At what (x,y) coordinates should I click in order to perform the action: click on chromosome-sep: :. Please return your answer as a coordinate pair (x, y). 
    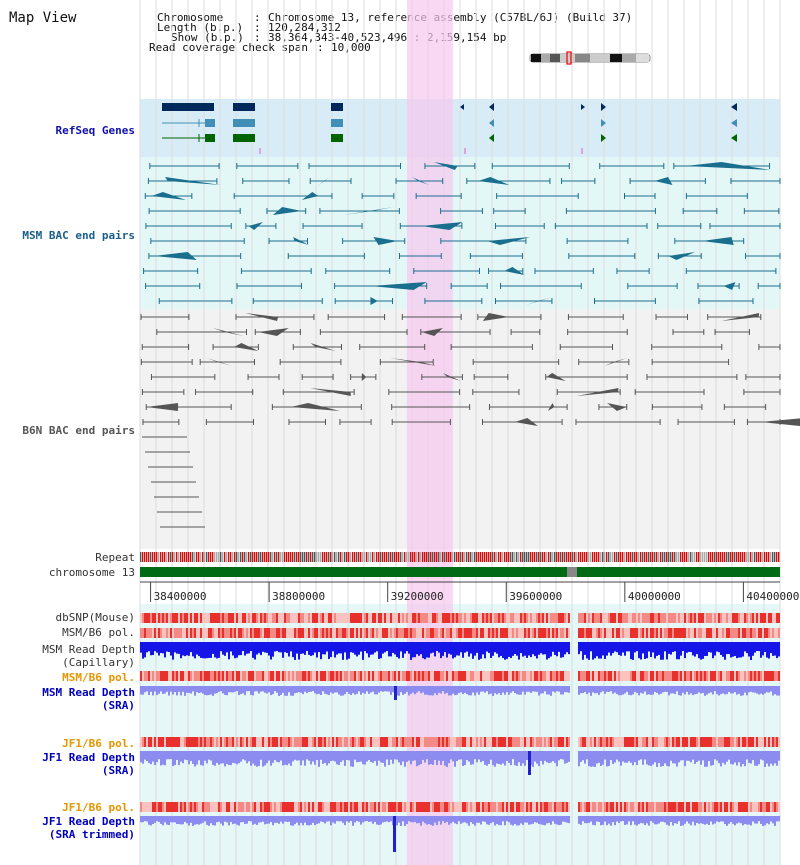
    Looking at the image, I should click on (257, 17).